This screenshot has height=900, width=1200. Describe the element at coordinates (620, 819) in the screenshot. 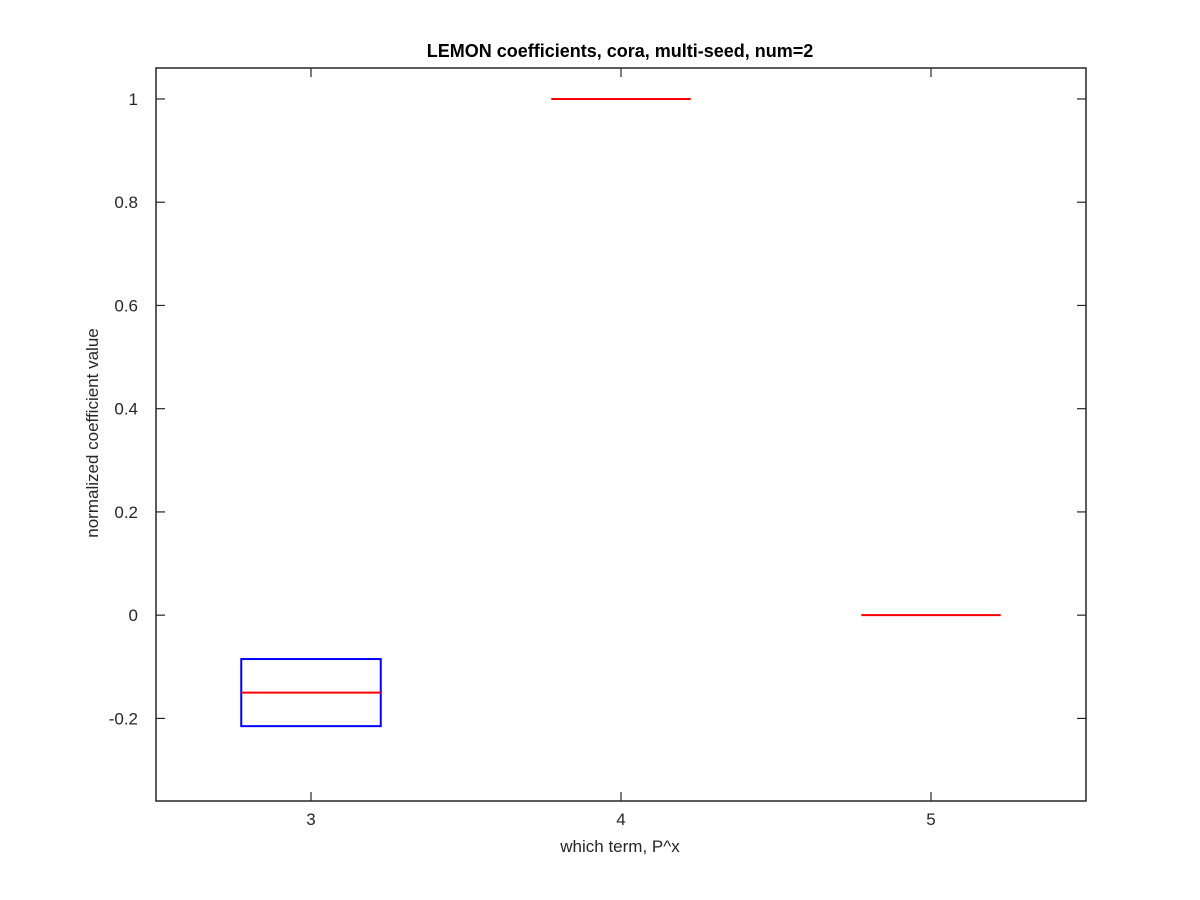

I see `x-tick-label: 4` at that location.